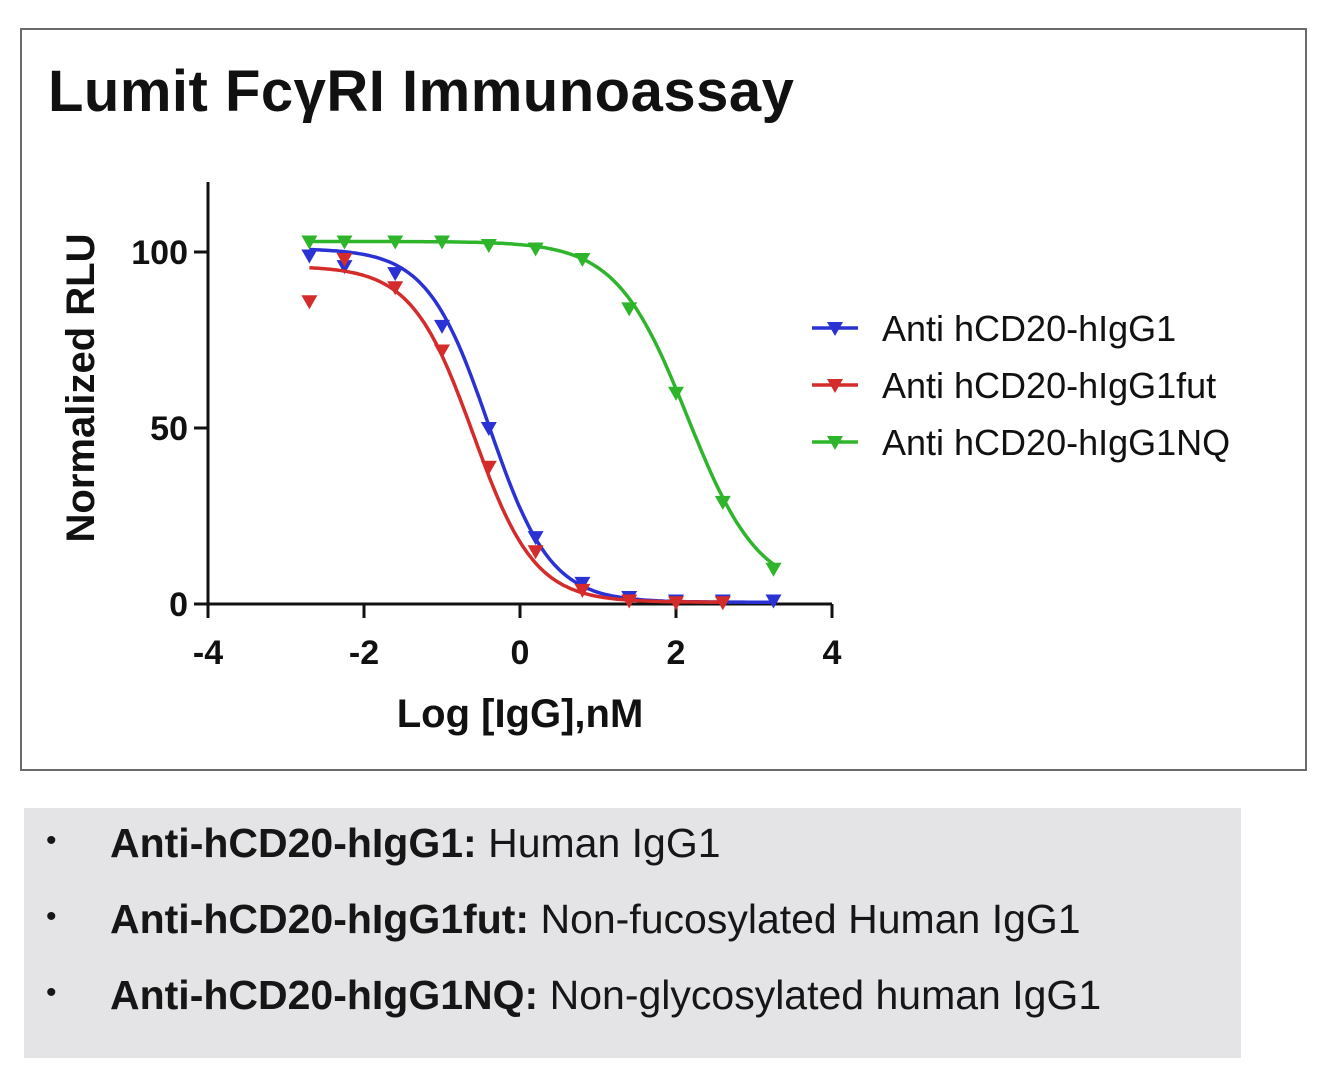  What do you see at coordinates (81, 388) in the screenshot?
I see `y-axis-label: Normalized RLU` at bounding box center [81, 388].